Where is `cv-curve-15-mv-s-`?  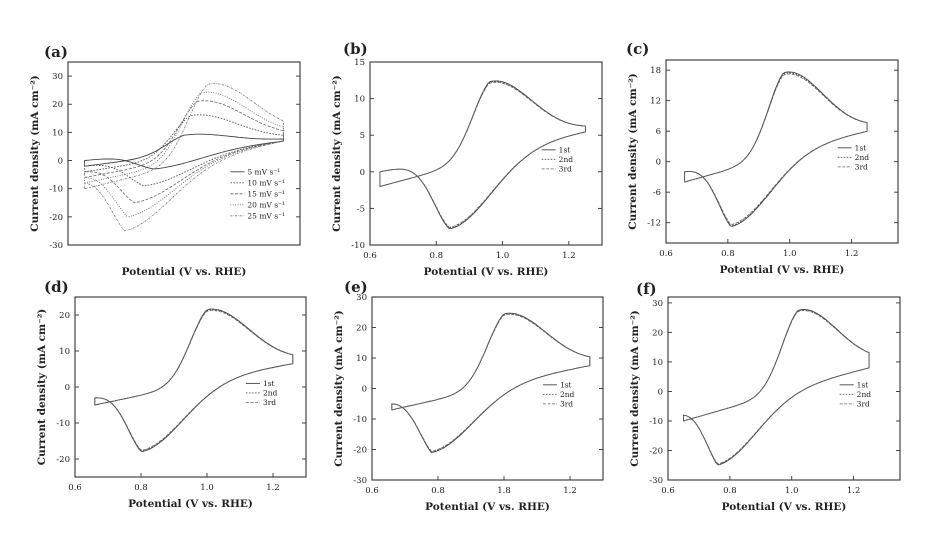 cv-curve-15-mv-s- is located at coordinates (184, 152).